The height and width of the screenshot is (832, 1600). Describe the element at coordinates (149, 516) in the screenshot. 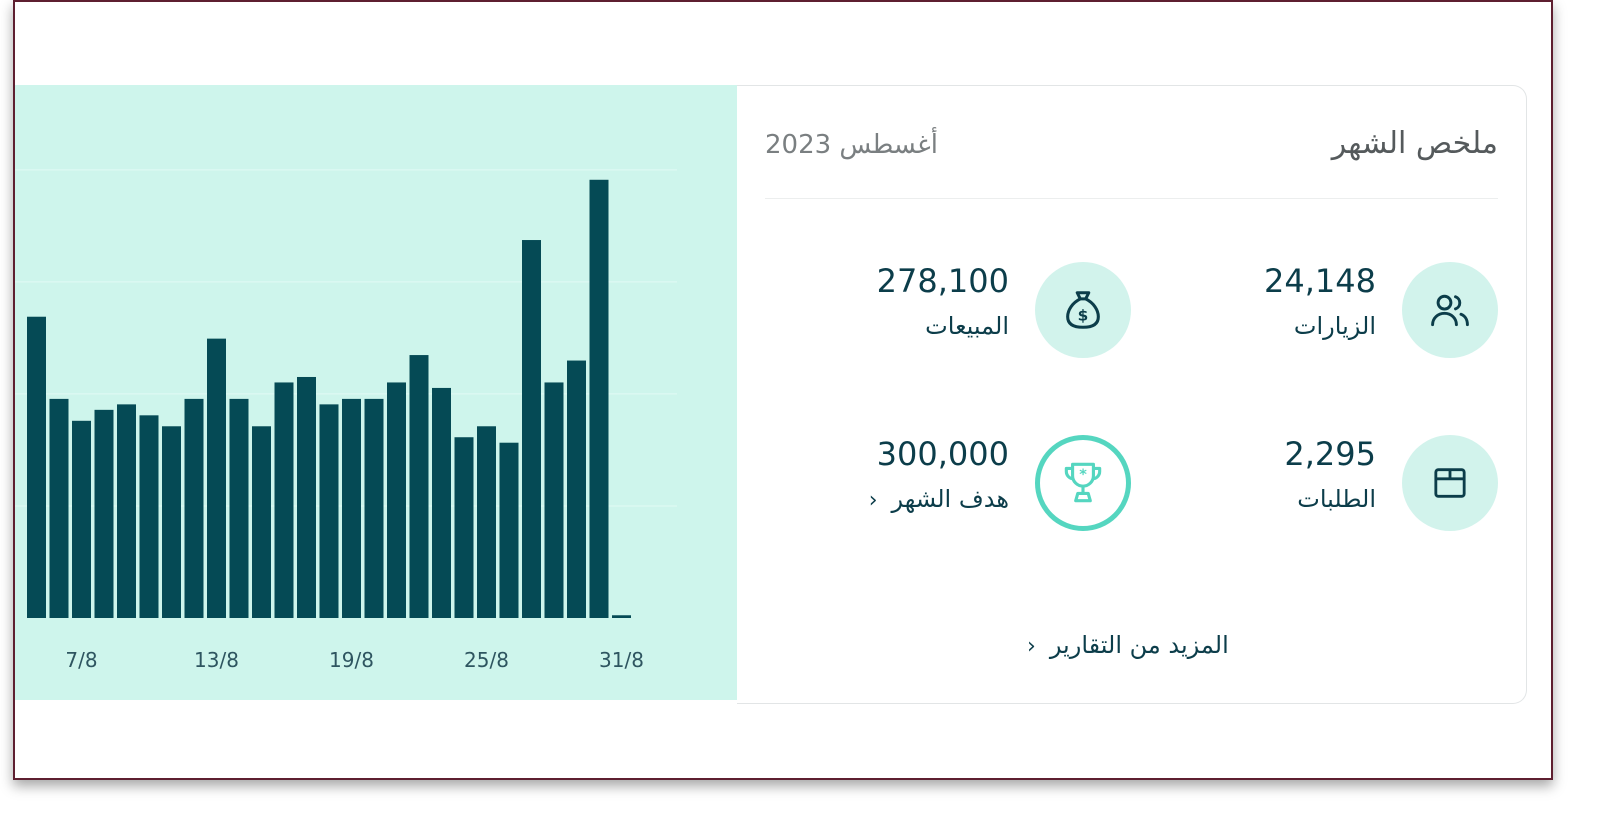

I see `bar-10/8` at that location.